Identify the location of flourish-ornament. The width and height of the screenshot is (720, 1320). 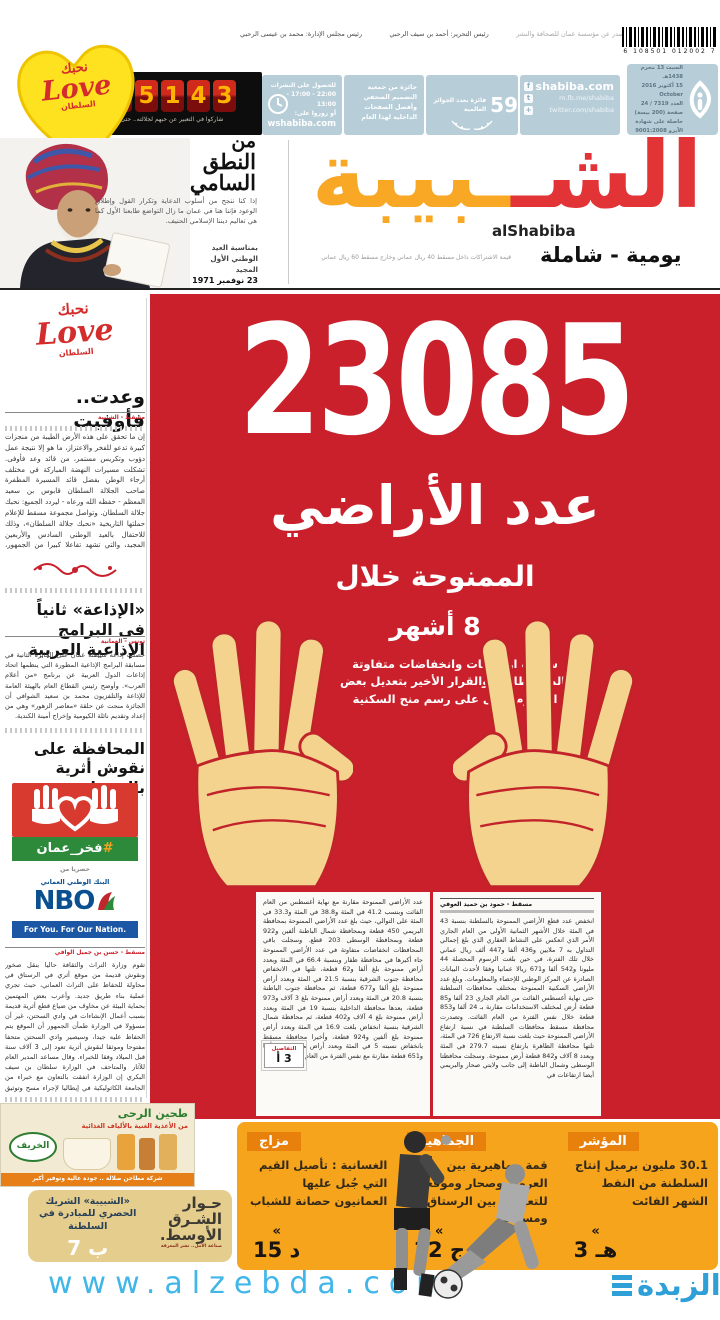
(75, 570).